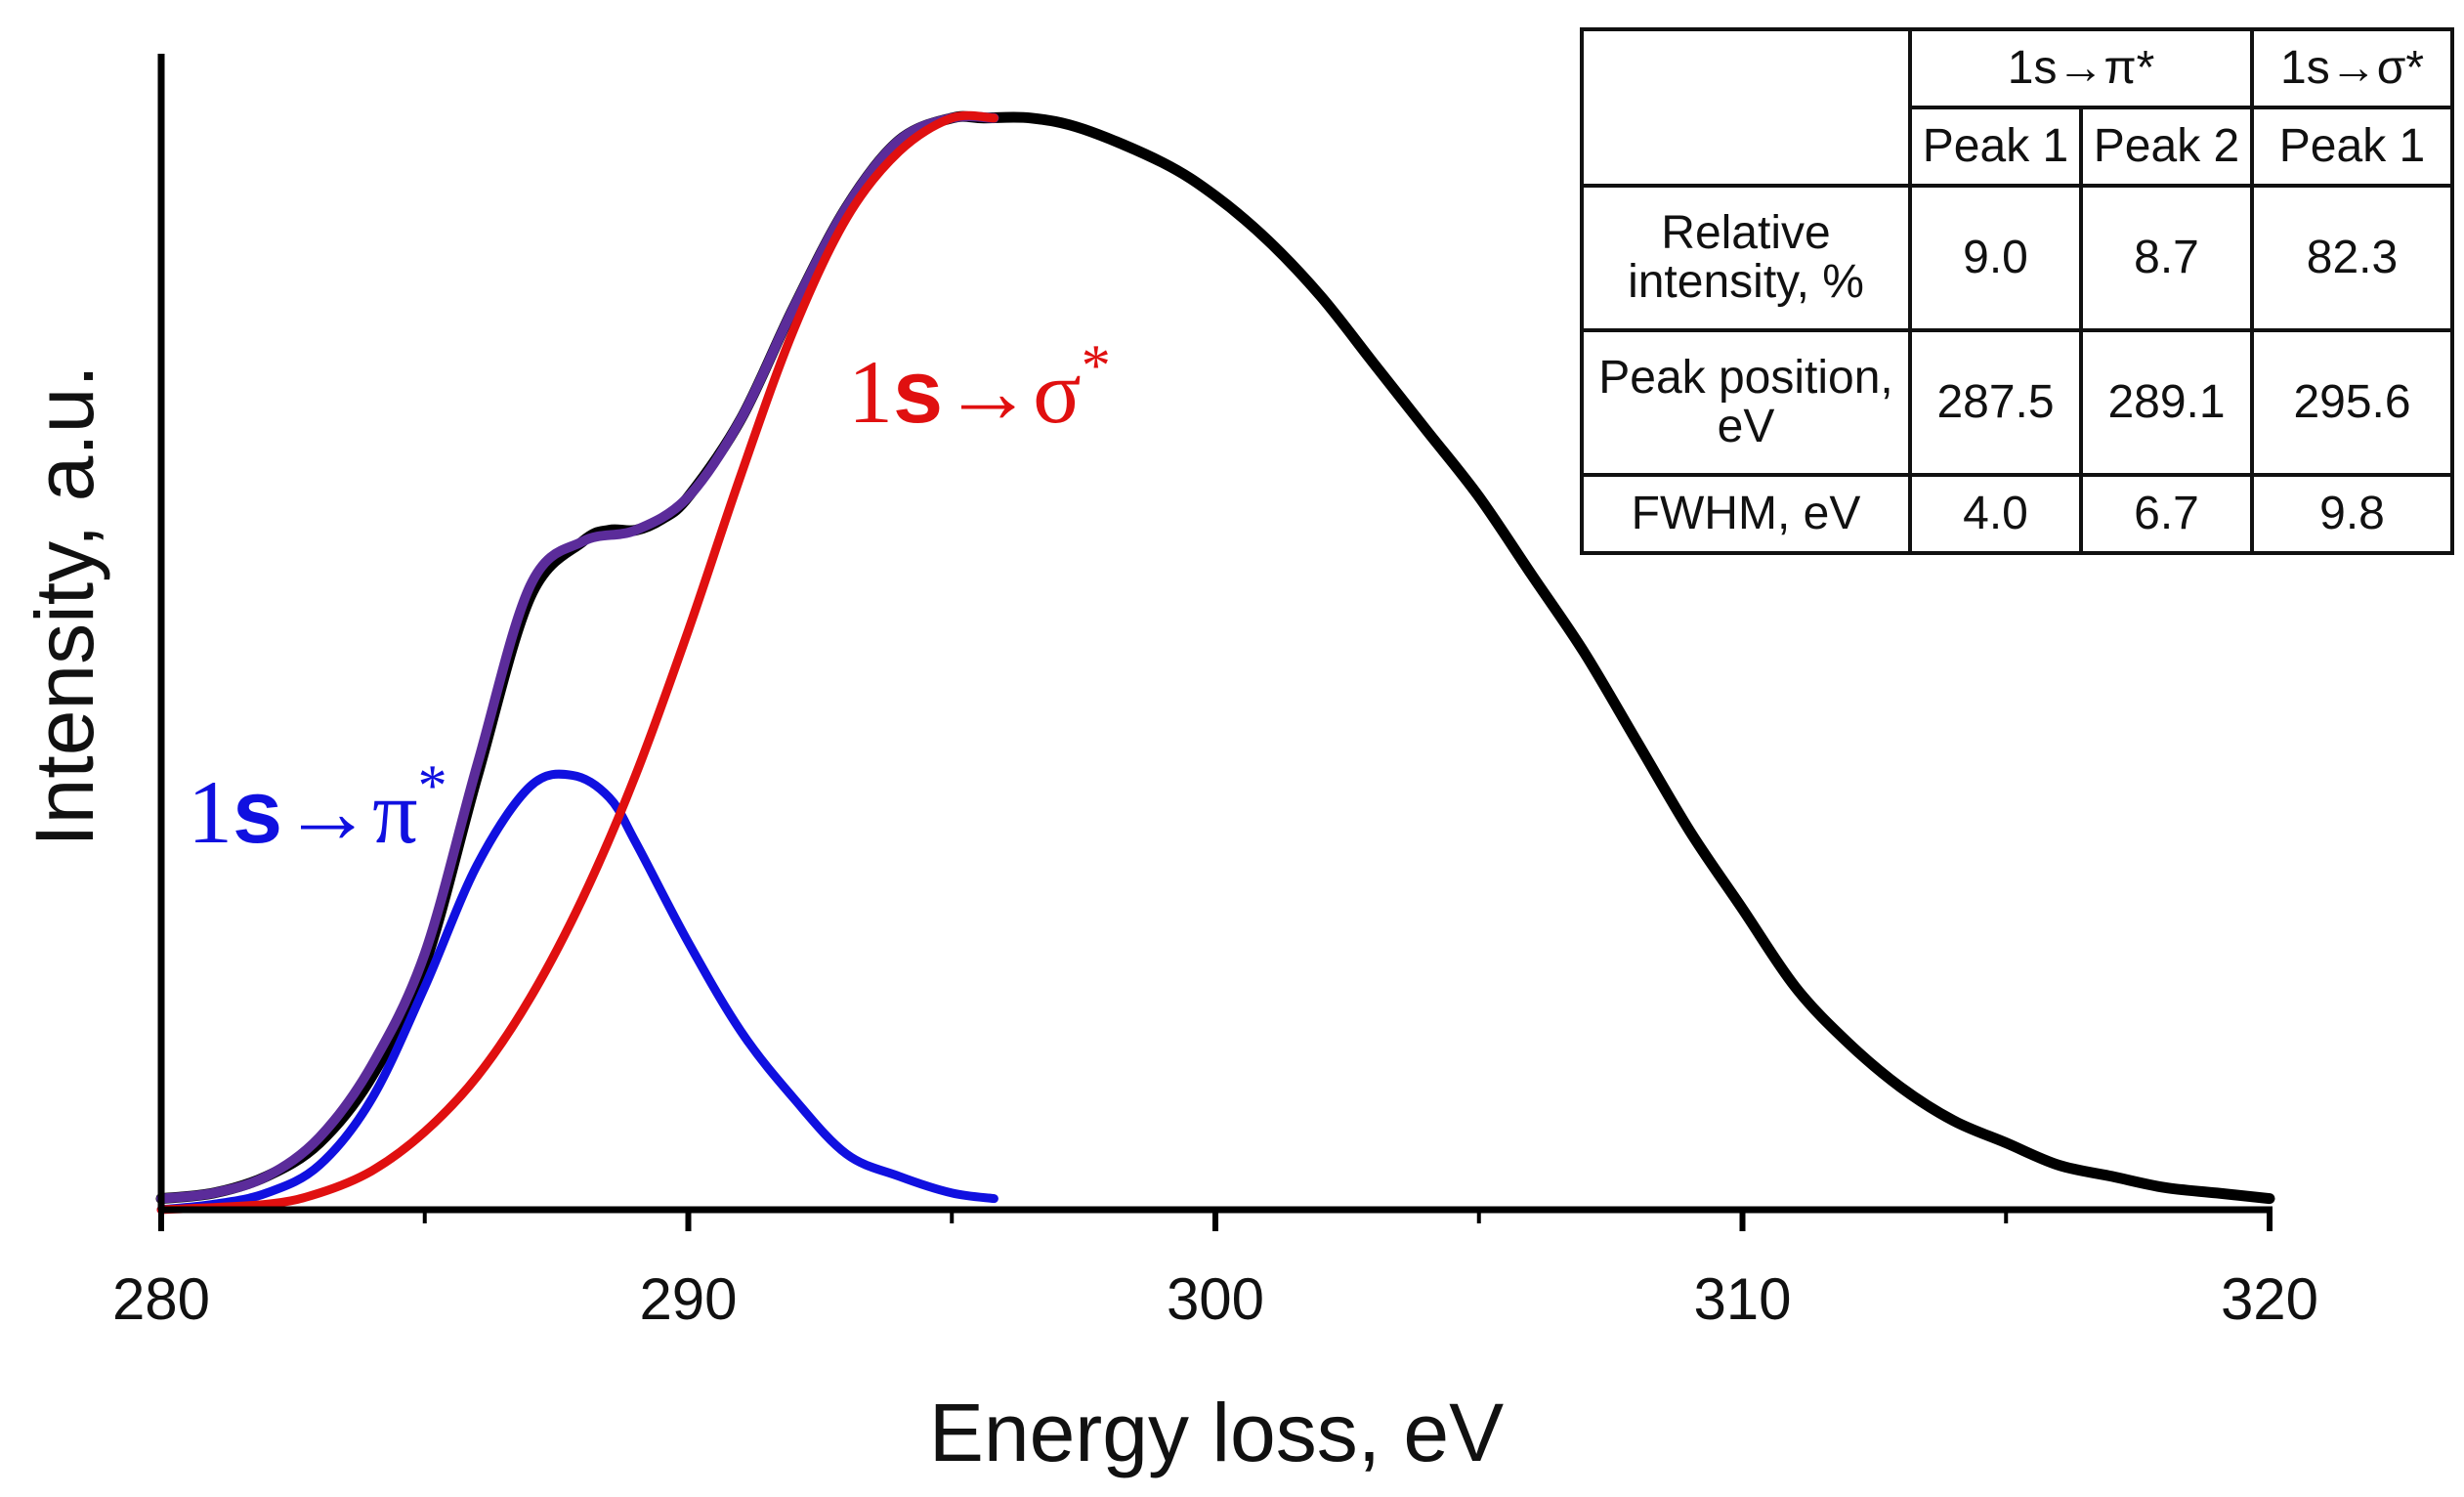 This screenshot has width=2464, height=1497. Describe the element at coordinates (1995, 258) in the screenshot. I see `table-cell: 9.0` at that location.